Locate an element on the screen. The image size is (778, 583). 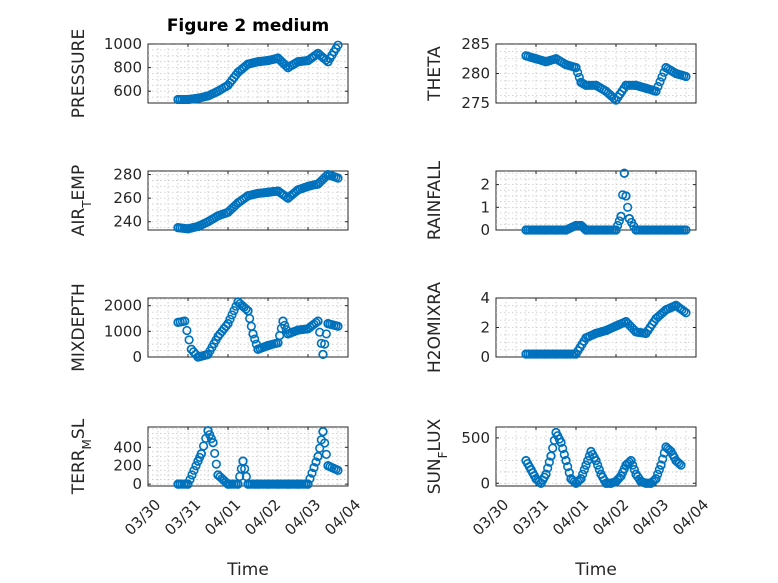
subplot-h2omixra: 0 2 4 H2OMIXRA is located at coordinates (561, 327).